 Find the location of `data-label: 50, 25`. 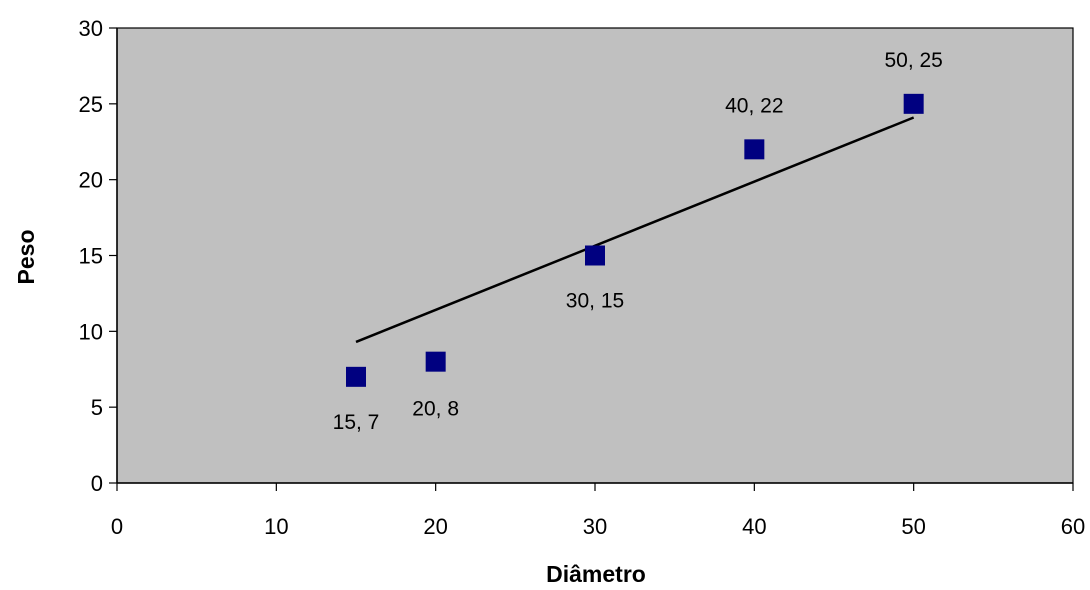

data-label: 50, 25 is located at coordinates (913, 60).